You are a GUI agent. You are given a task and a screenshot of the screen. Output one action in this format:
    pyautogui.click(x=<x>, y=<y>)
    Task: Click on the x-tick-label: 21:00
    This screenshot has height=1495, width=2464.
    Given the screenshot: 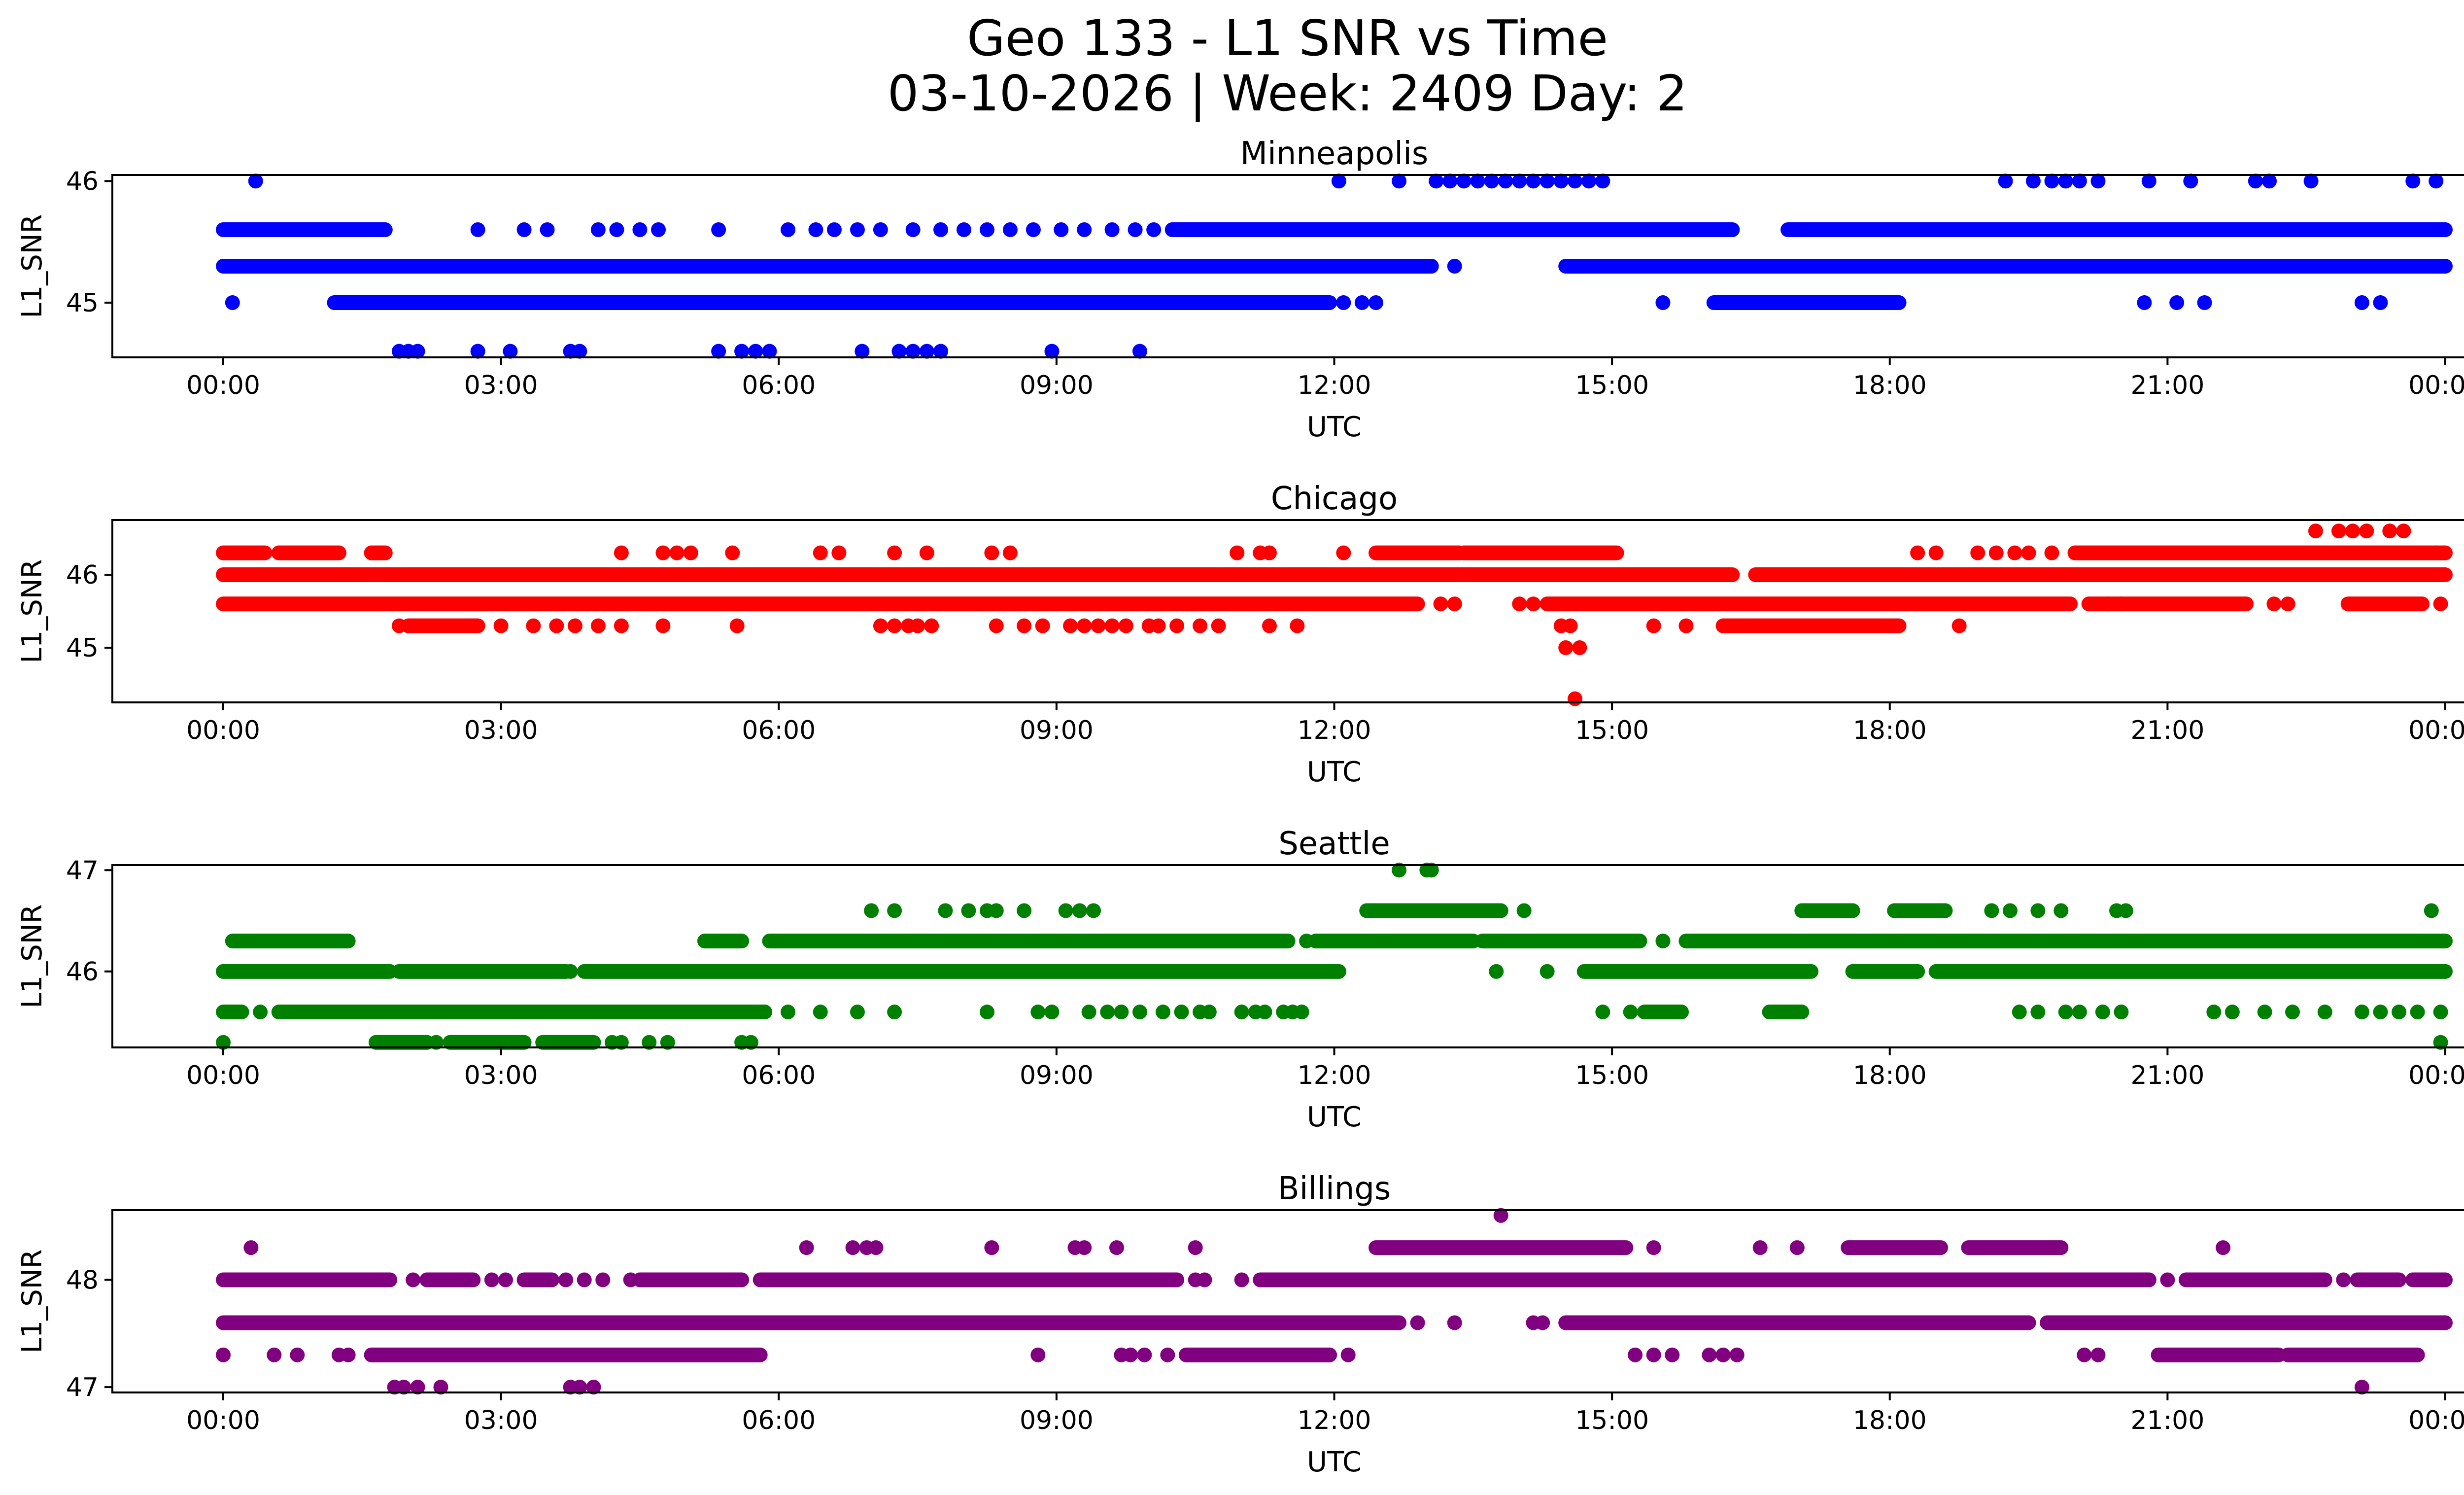 What is the action you would take?
    pyautogui.click(x=2167, y=385)
    